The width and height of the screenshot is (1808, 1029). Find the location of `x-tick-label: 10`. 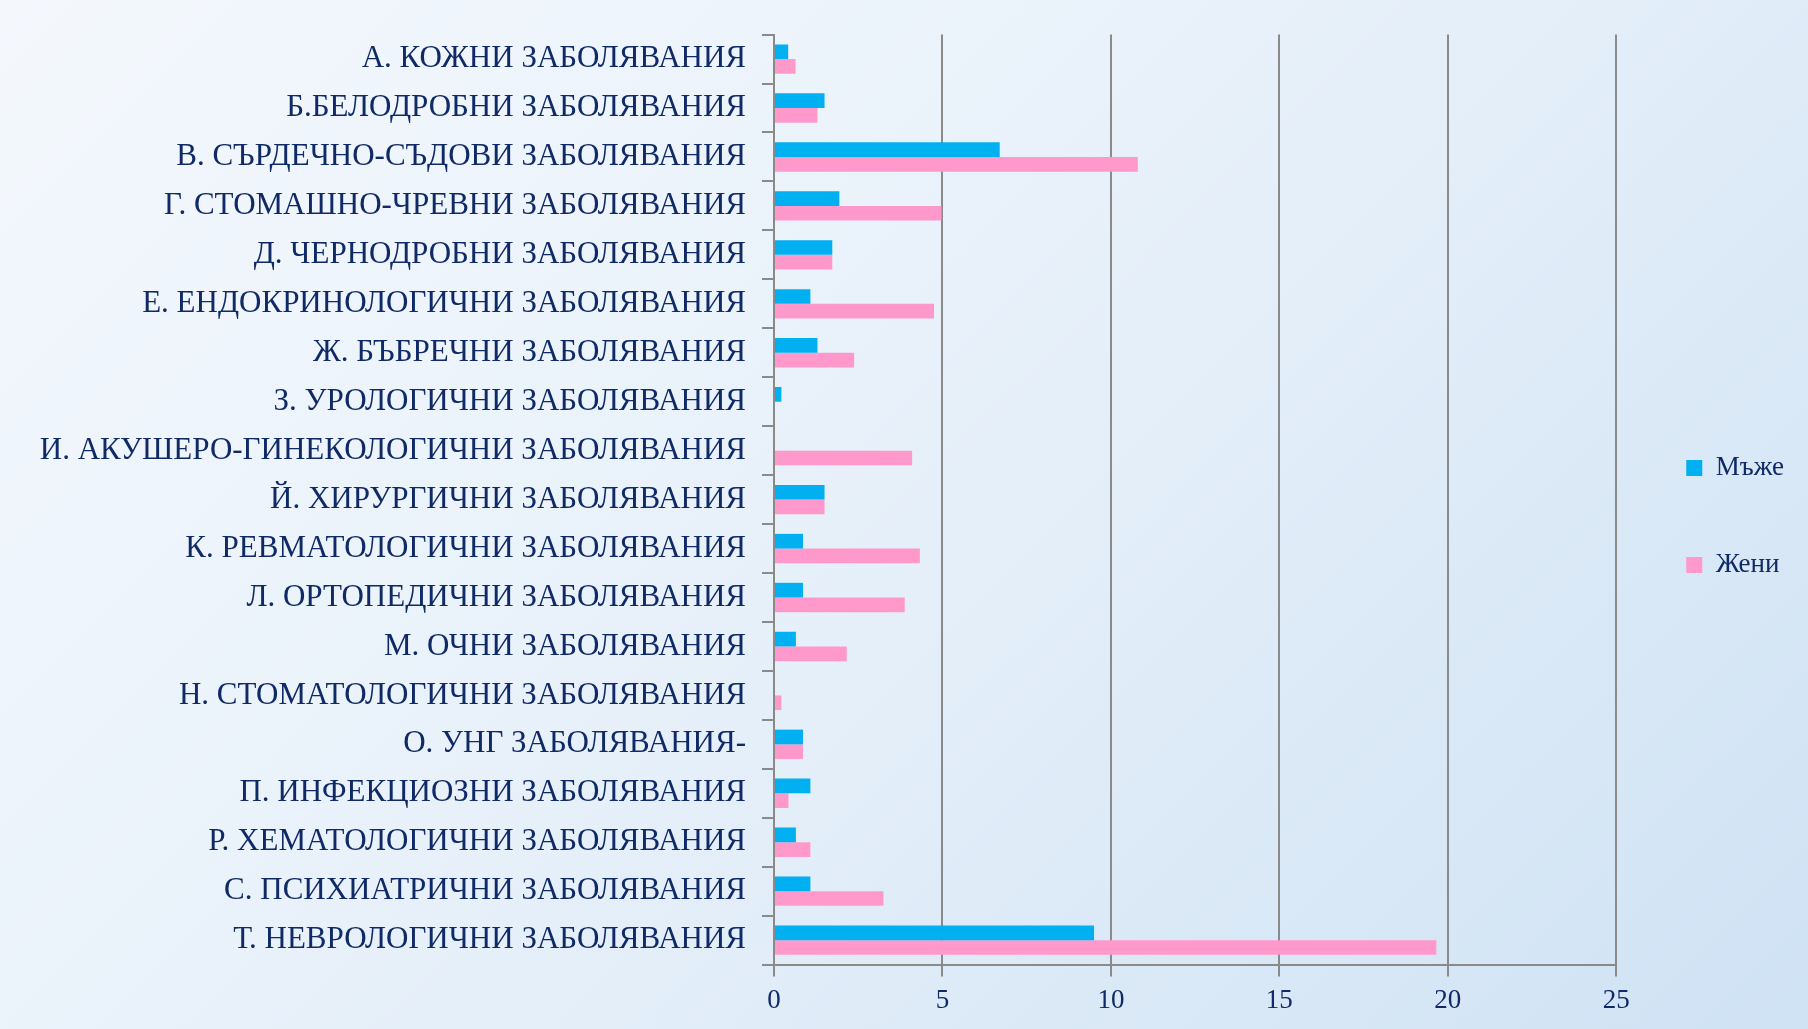

x-tick-label: 10 is located at coordinates (1111, 998).